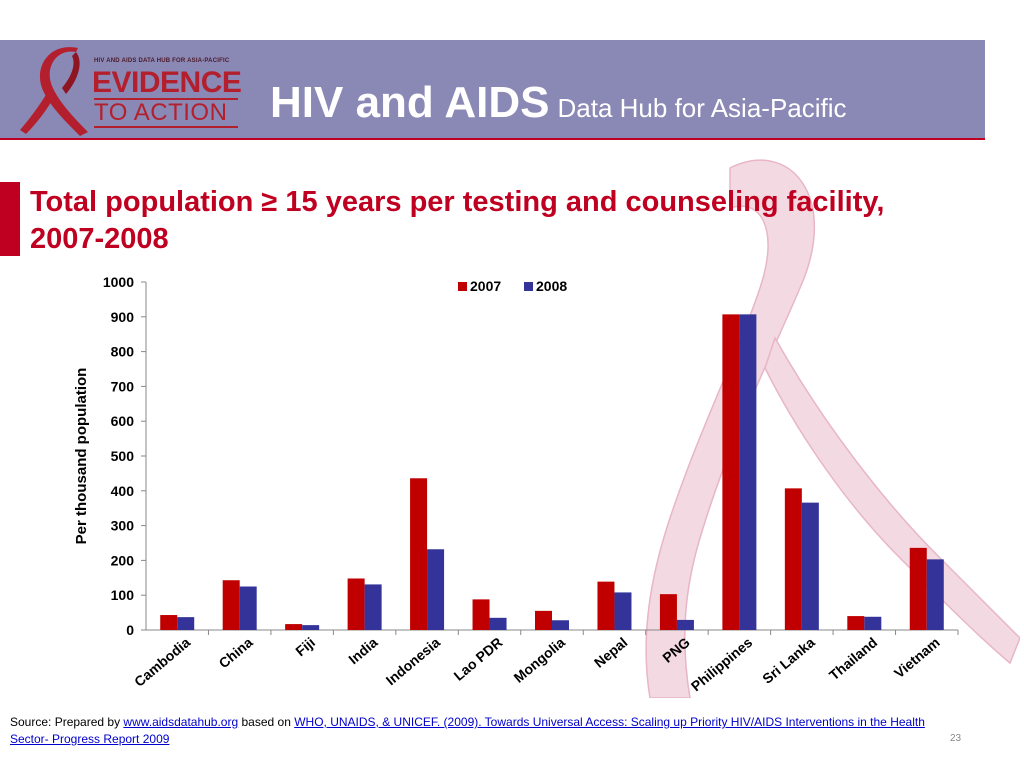  What do you see at coordinates (81, 456) in the screenshot?
I see `y-axis-label: Per thousand population` at bounding box center [81, 456].